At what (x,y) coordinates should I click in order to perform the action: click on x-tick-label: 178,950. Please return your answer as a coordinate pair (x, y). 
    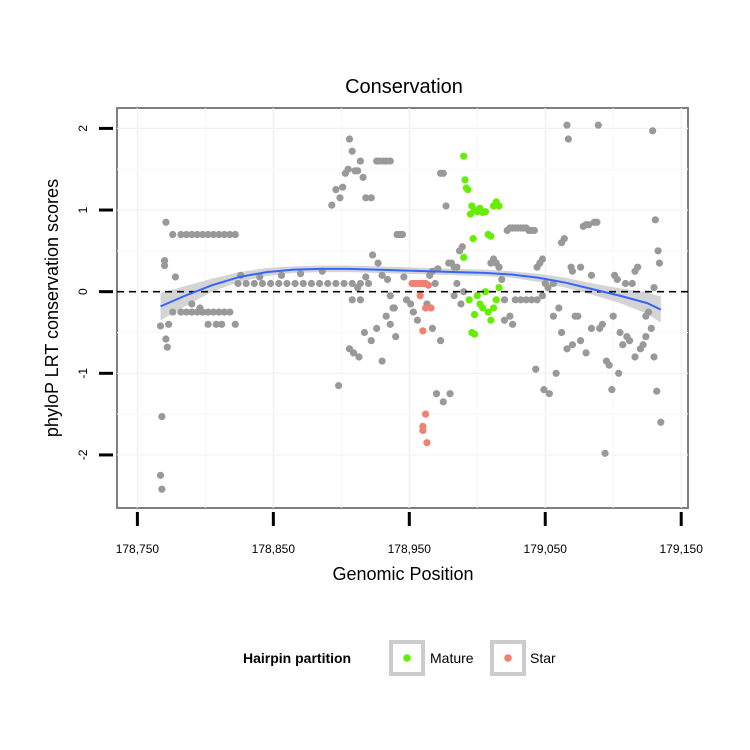
    Looking at the image, I should click on (410, 549).